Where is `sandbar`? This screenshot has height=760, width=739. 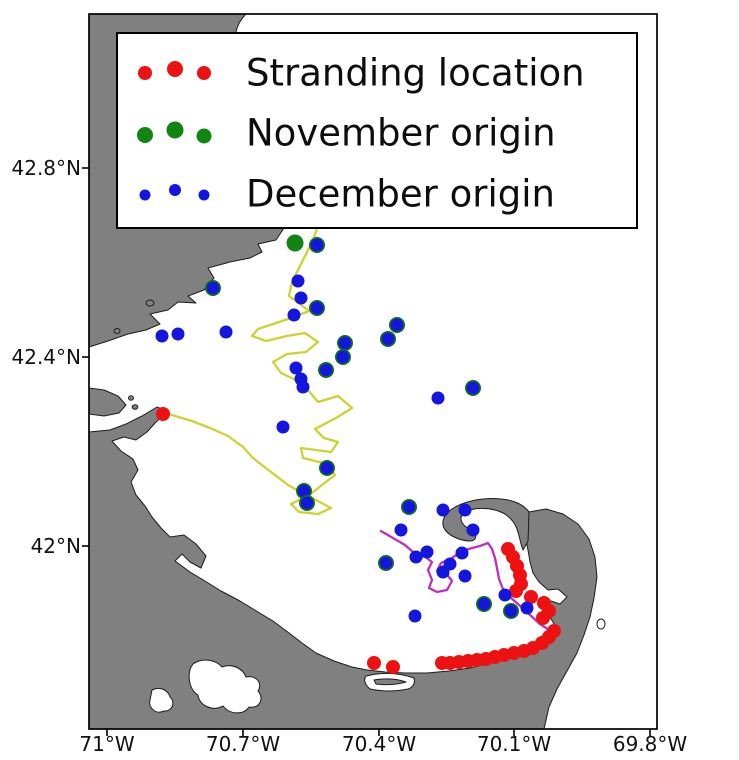
sandbar is located at coordinates (390, 682).